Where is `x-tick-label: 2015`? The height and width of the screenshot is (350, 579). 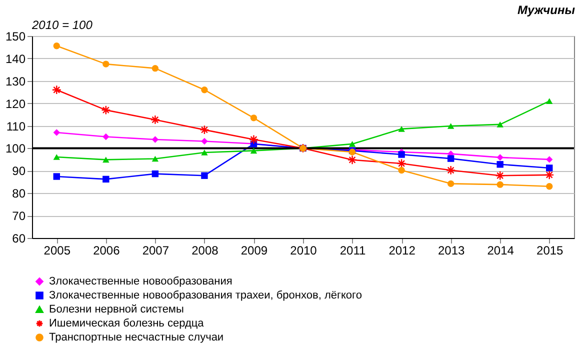 x-tick-label: 2015 is located at coordinates (550, 251).